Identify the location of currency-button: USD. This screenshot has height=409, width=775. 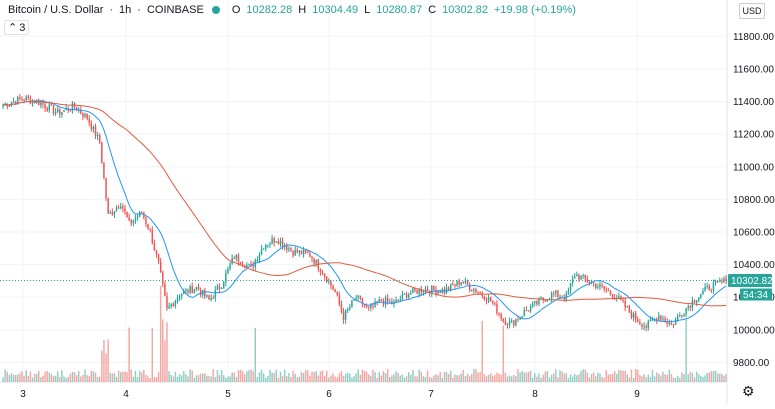
(752, 11).